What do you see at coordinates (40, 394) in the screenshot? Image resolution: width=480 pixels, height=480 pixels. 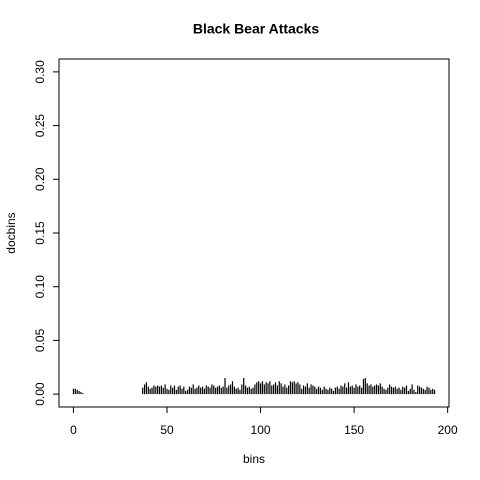 I see `y-tick-label: 0.00` at bounding box center [40, 394].